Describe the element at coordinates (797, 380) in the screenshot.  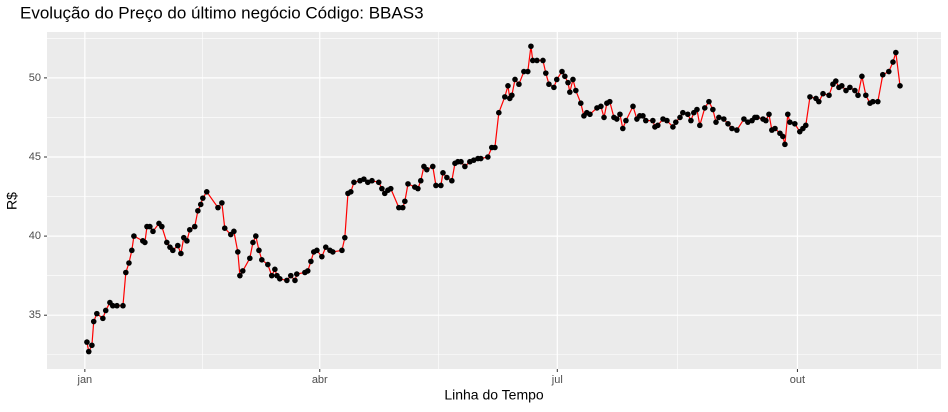
I see `x-tick-label: out` at that location.